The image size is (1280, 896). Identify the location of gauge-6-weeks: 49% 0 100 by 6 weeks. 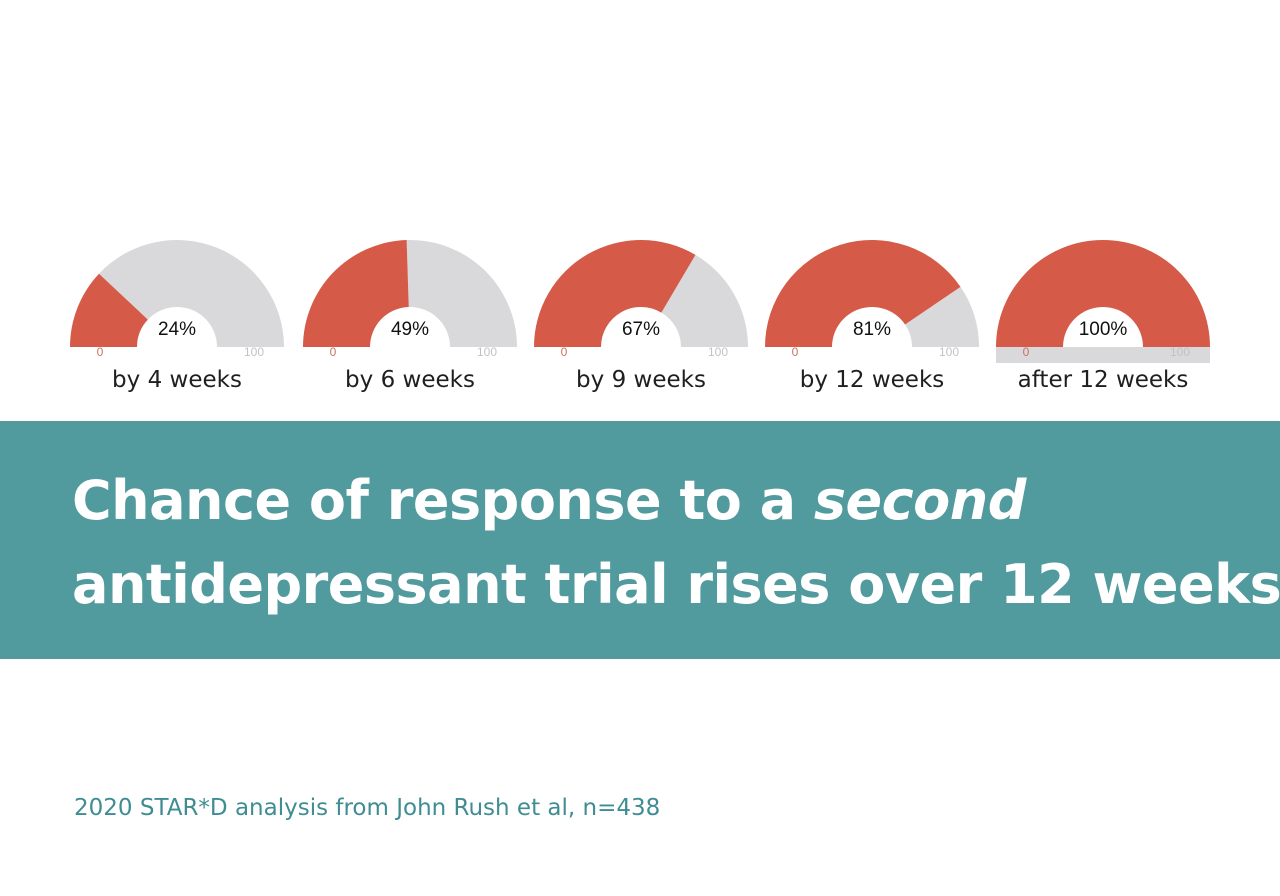
(410, 317).